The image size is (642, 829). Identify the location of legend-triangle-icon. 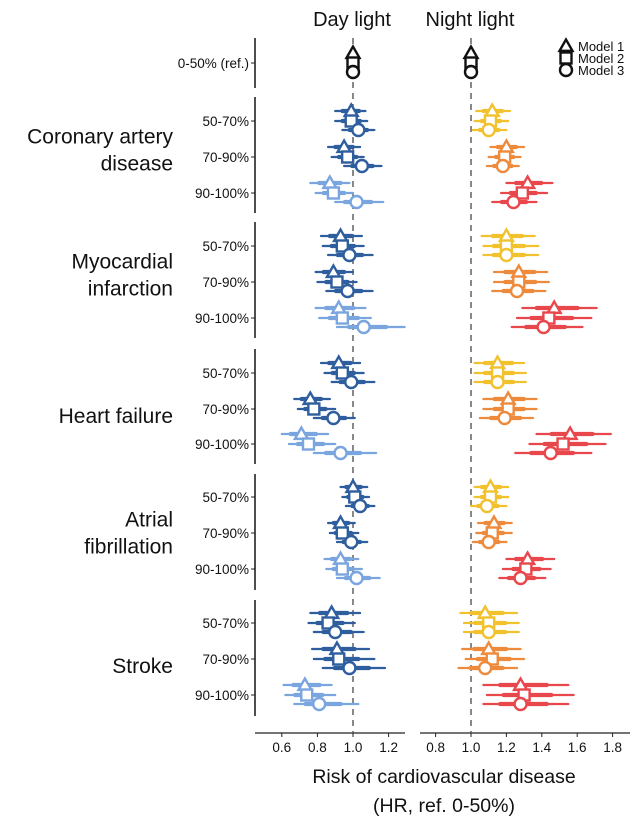
(566, 45).